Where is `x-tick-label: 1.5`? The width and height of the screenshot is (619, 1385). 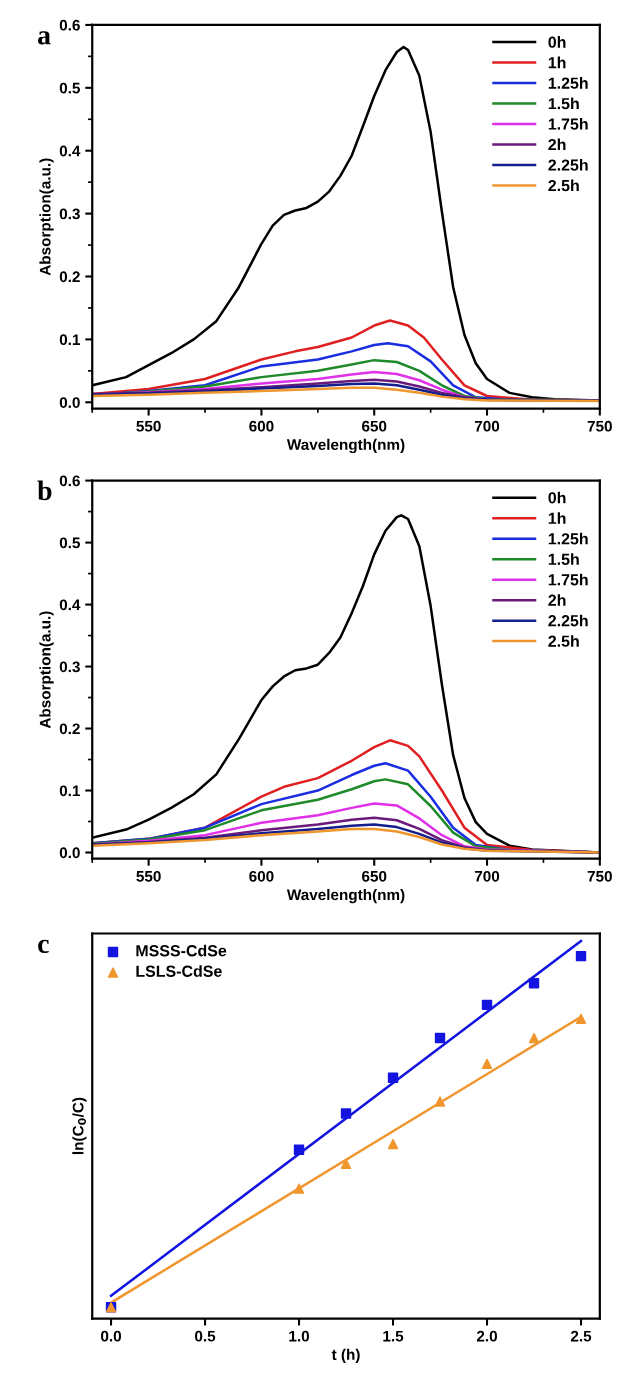 x-tick-label: 1.5 is located at coordinates (393, 1336).